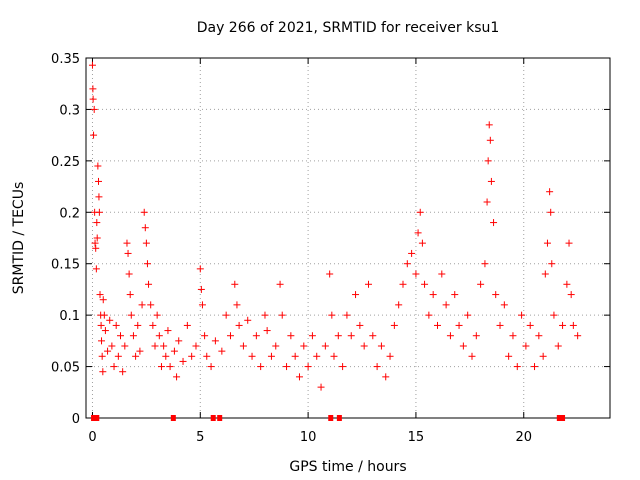  I want to click on x-tick-label: 15, so click(416, 437).